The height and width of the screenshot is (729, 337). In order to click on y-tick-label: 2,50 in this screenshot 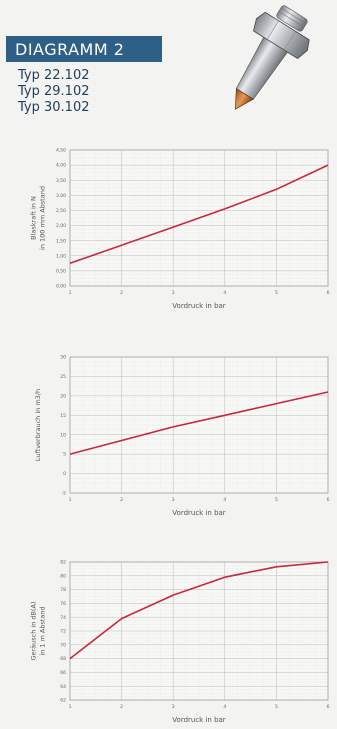, I will do `click(61, 211)`.